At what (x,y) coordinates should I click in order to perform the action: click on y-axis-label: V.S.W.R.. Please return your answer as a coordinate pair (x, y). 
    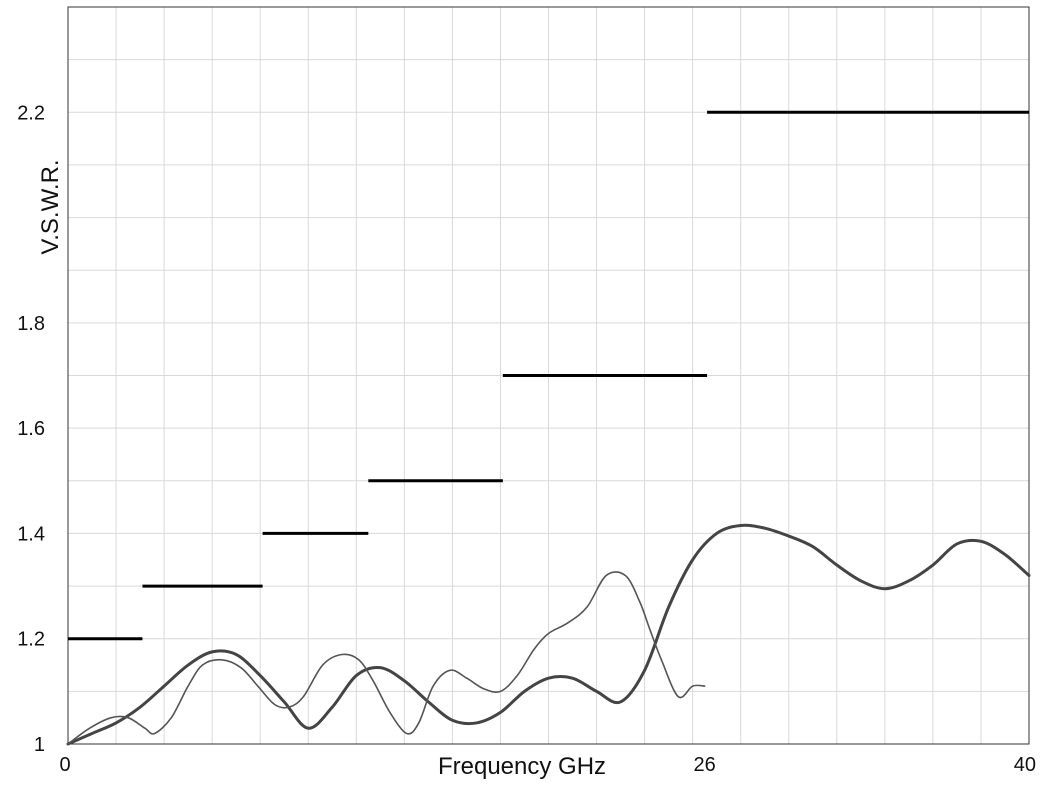
    Looking at the image, I should click on (50, 206).